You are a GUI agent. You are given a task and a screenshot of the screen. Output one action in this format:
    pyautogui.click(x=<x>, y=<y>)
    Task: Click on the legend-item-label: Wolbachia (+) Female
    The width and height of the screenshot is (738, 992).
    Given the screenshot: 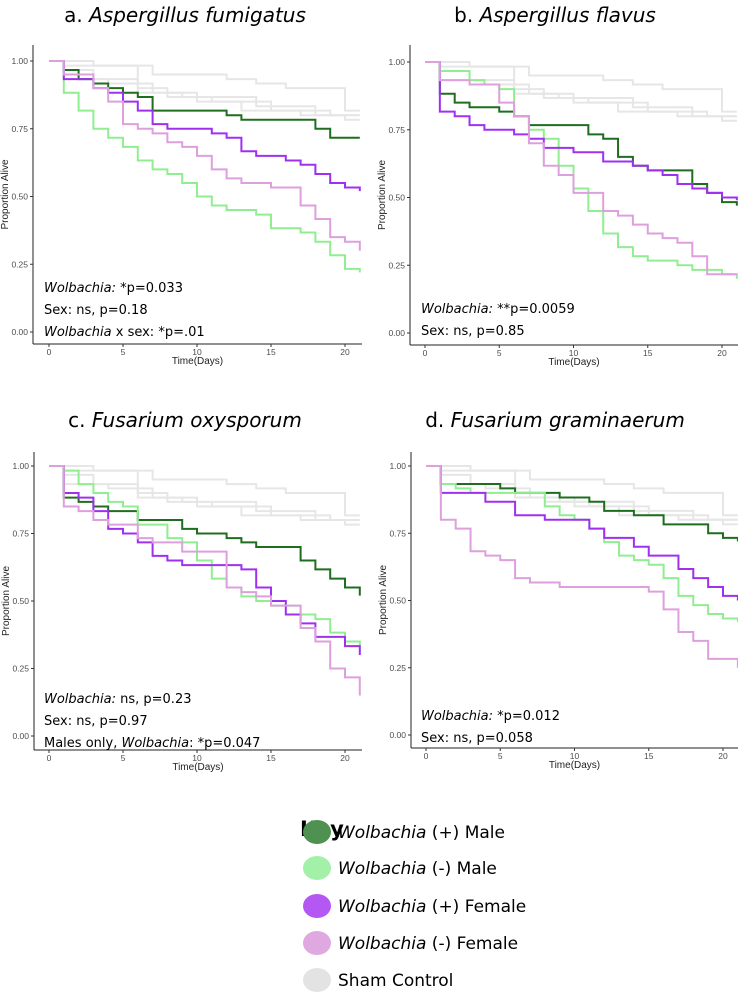 What is the action you would take?
    pyautogui.click(x=432, y=907)
    